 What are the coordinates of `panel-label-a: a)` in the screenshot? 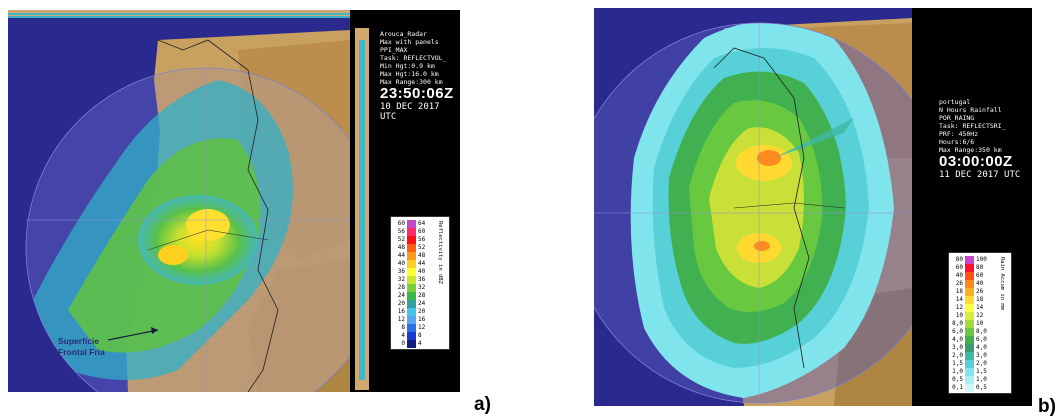 It's located at (482, 404).